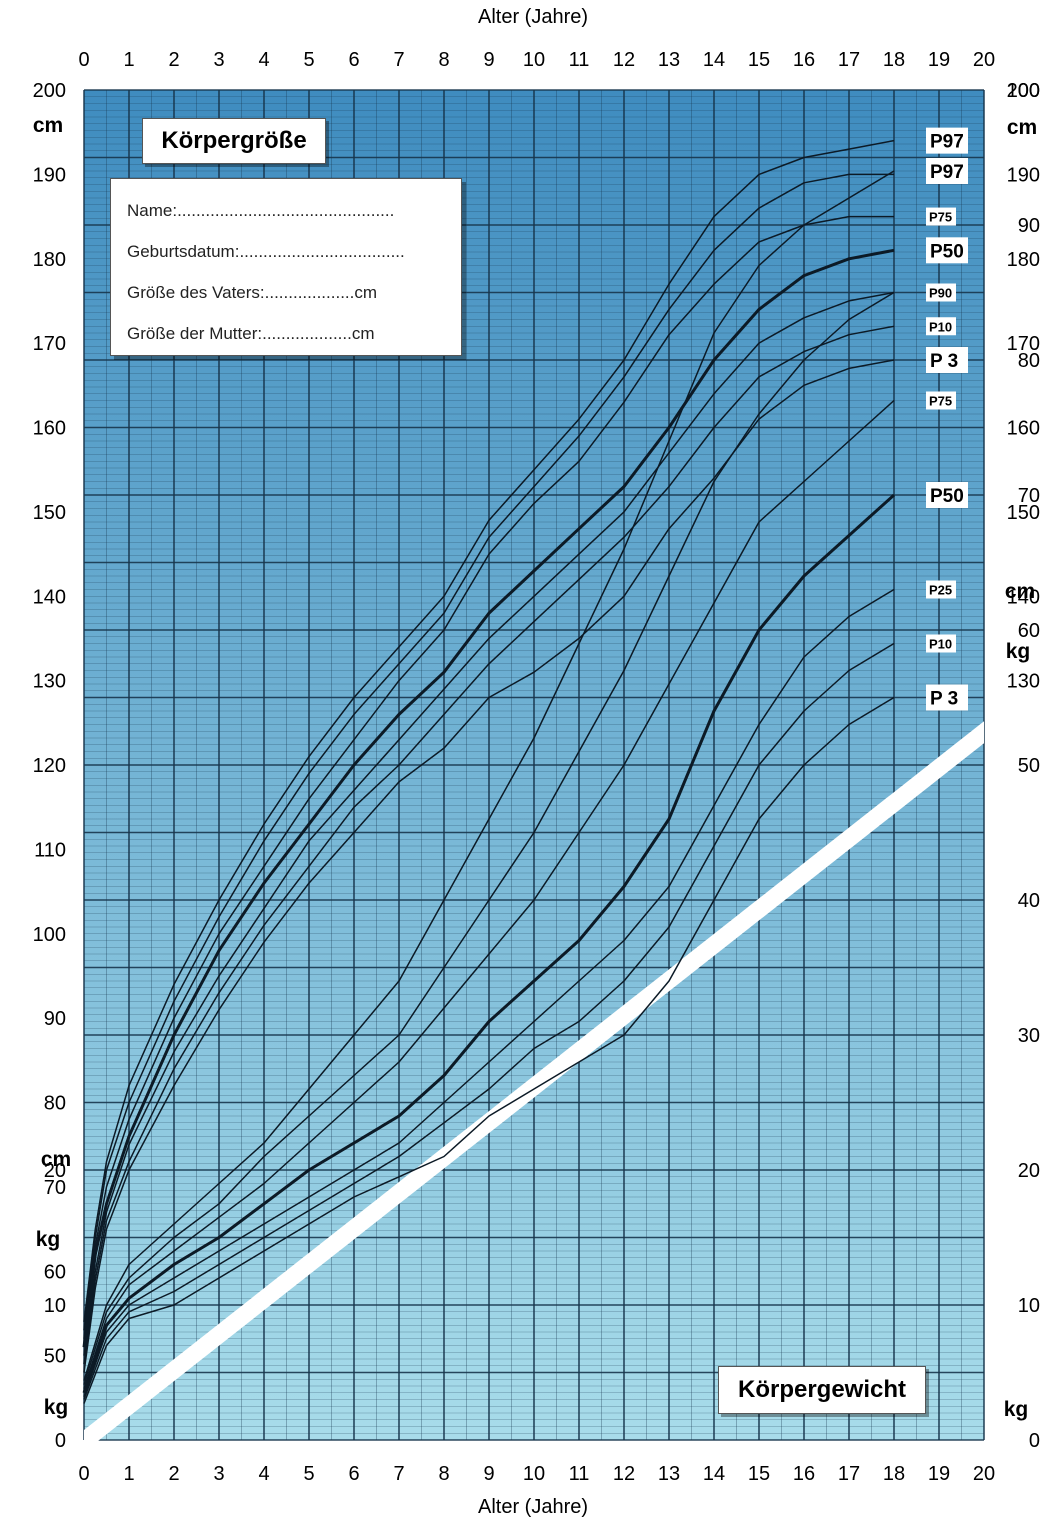  What do you see at coordinates (49, 91) in the screenshot?
I see `height-tick-left: 200` at bounding box center [49, 91].